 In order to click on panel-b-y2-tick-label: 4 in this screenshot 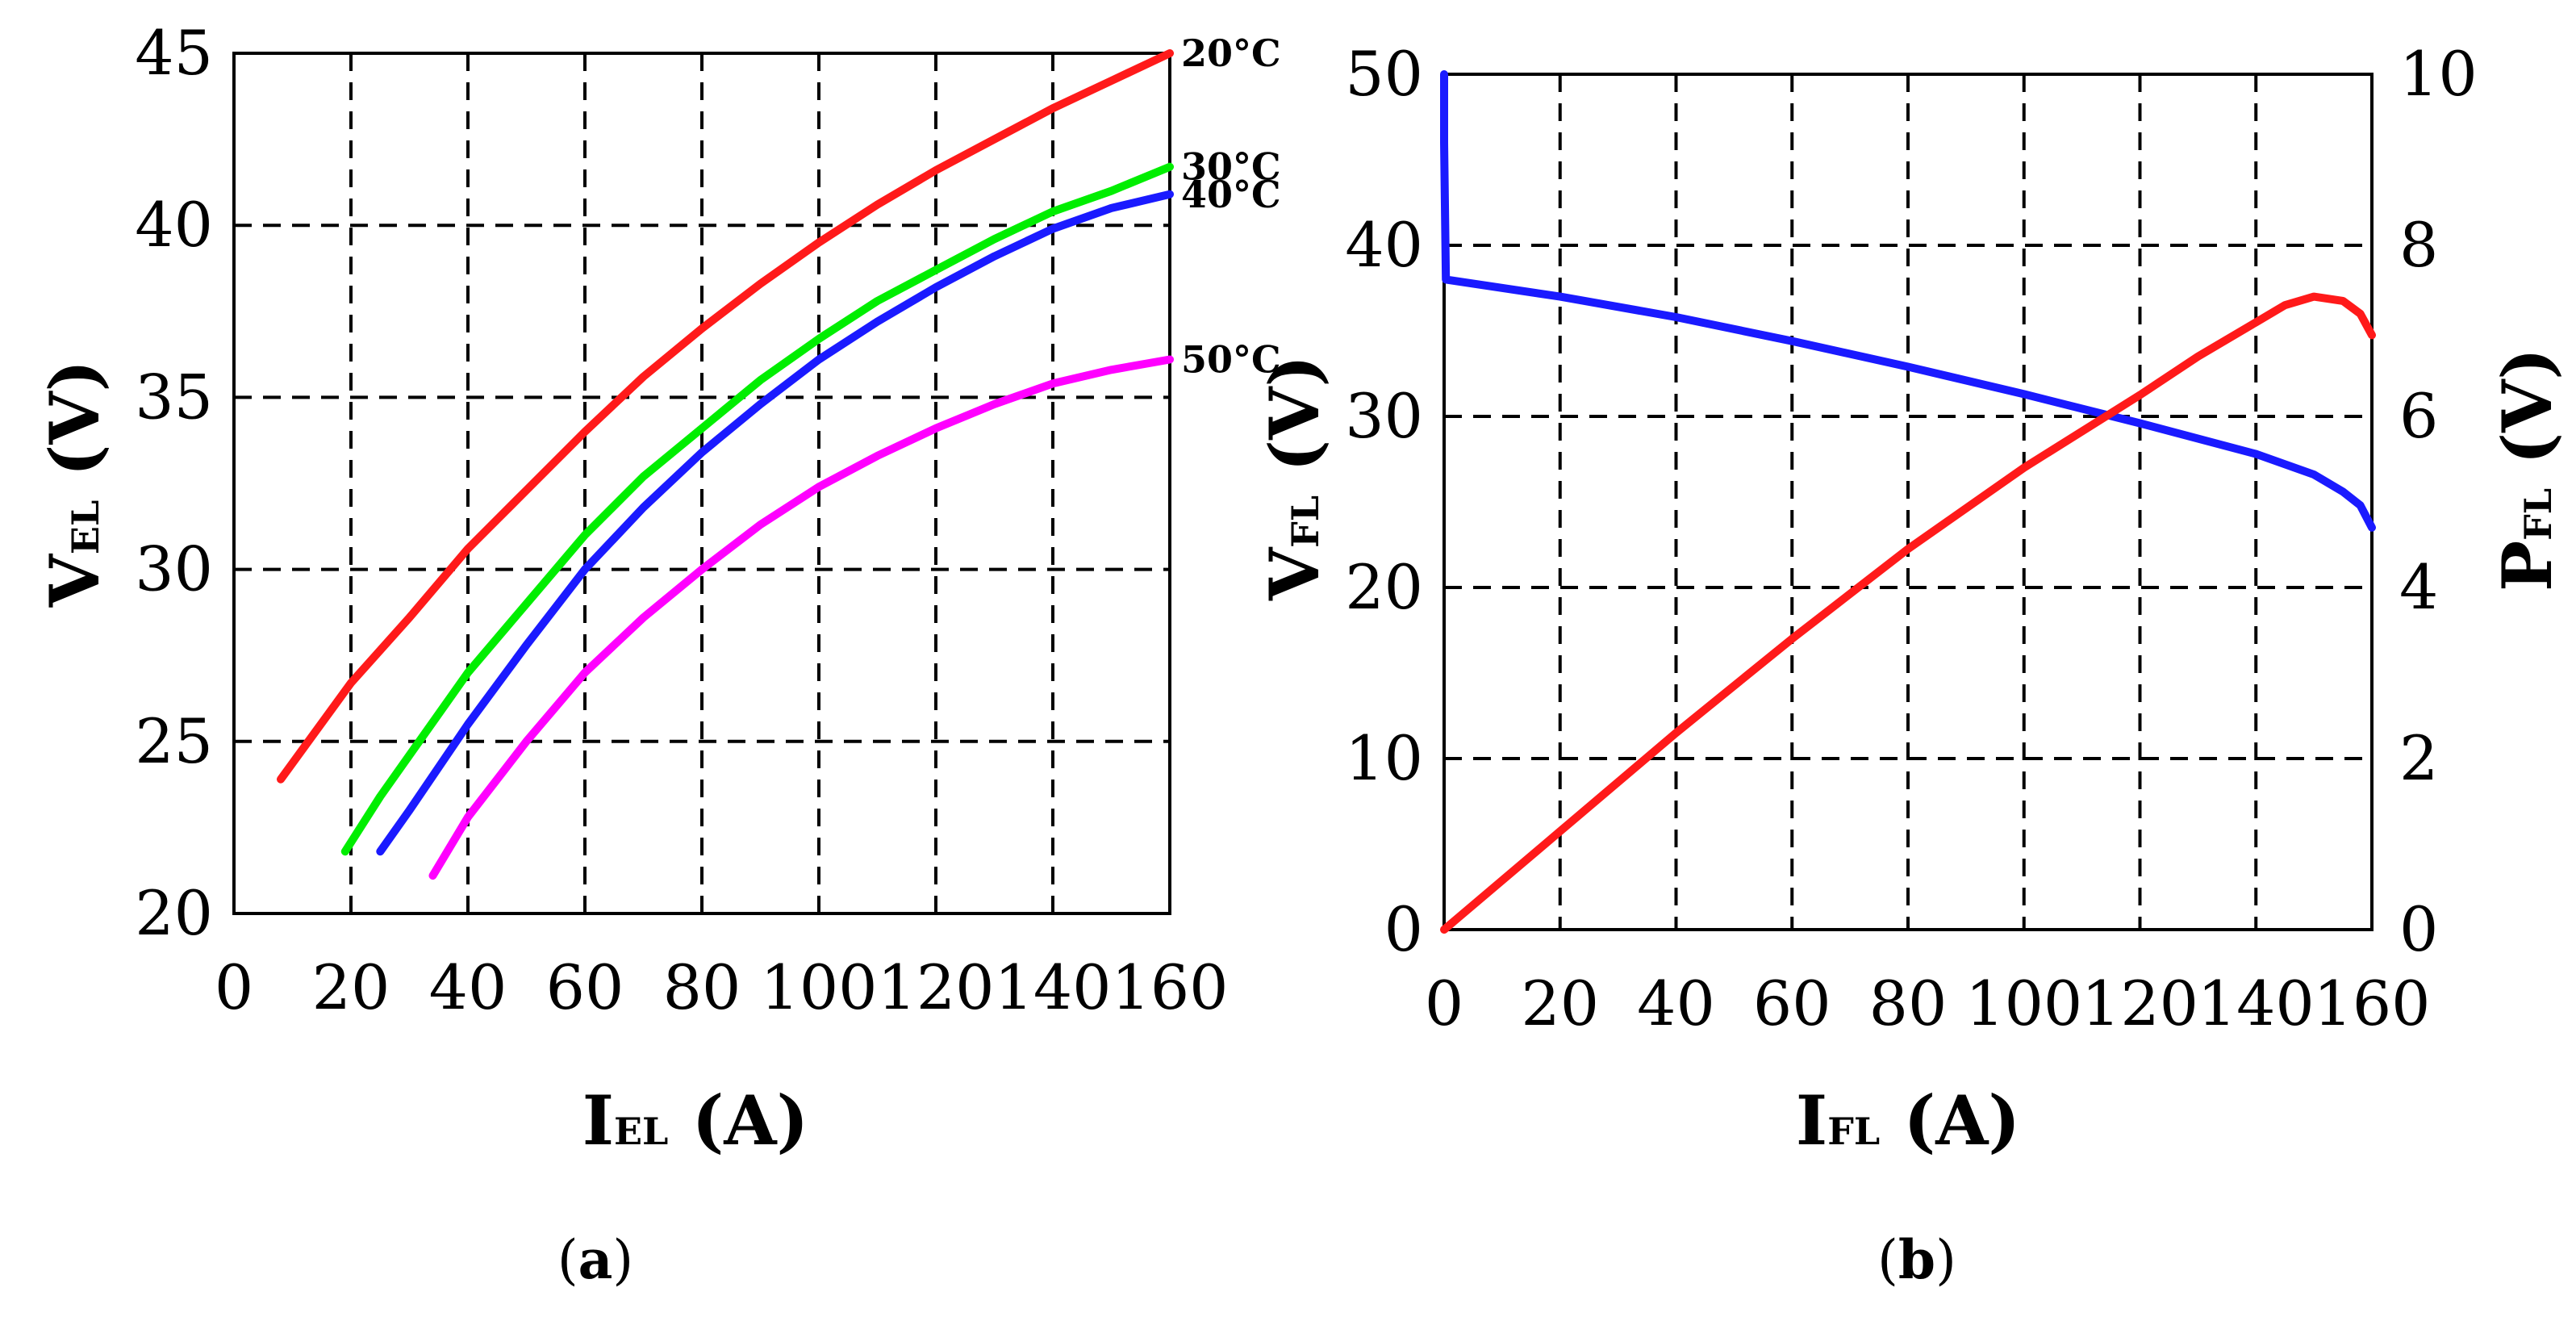, I will do `click(2418, 587)`.